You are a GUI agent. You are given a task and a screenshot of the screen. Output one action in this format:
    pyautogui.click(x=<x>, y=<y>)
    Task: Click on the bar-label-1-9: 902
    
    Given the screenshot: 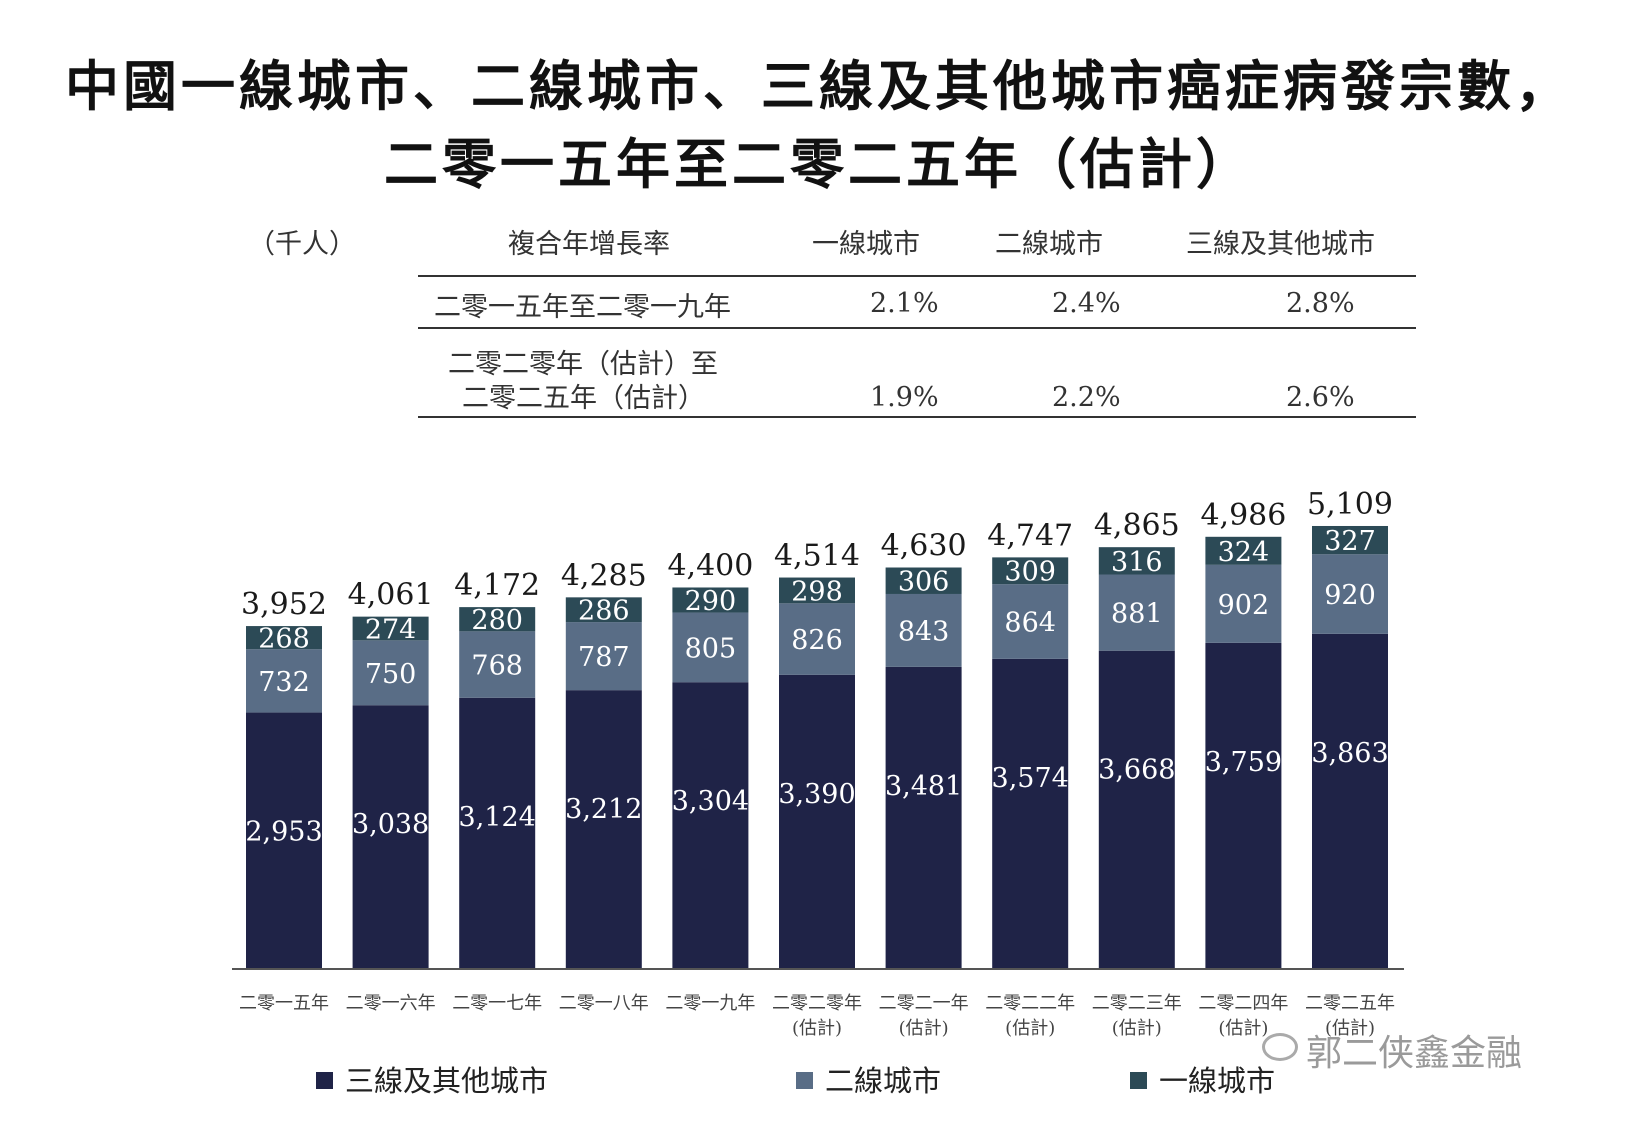 What is the action you would take?
    pyautogui.click(x=1244, y=605)
    